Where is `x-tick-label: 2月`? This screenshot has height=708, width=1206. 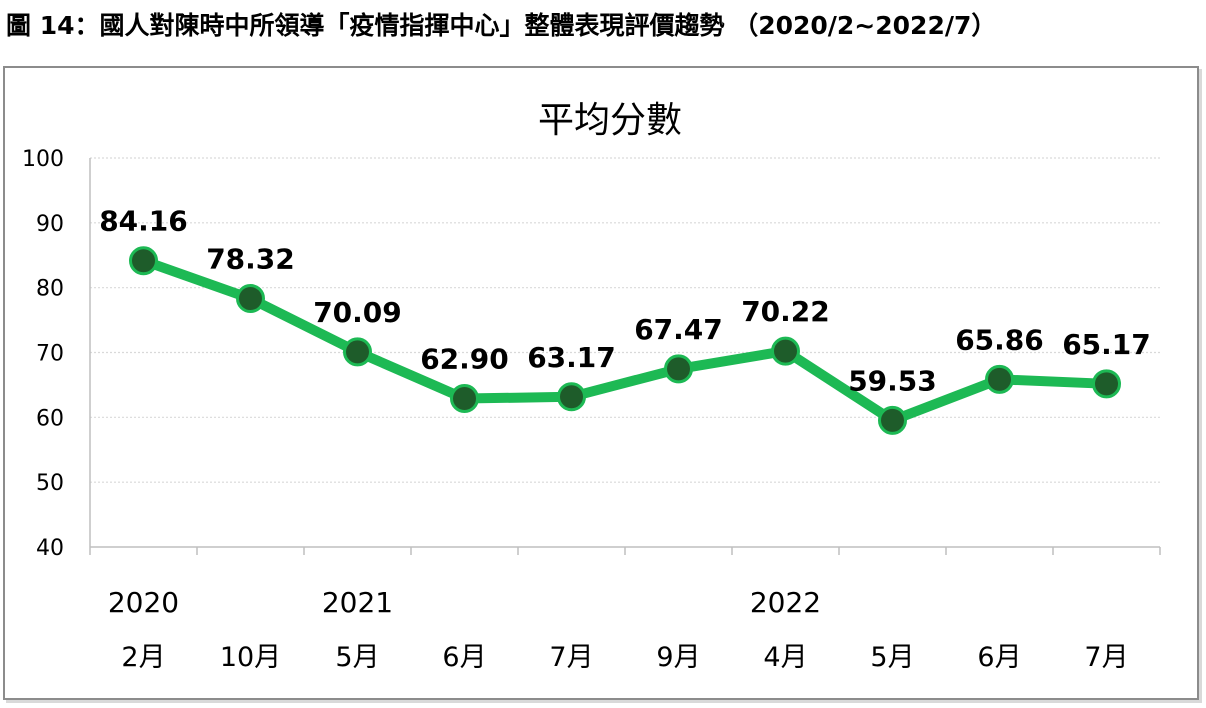
x-tick-label: 2月 is located at coordinates (143, 657).